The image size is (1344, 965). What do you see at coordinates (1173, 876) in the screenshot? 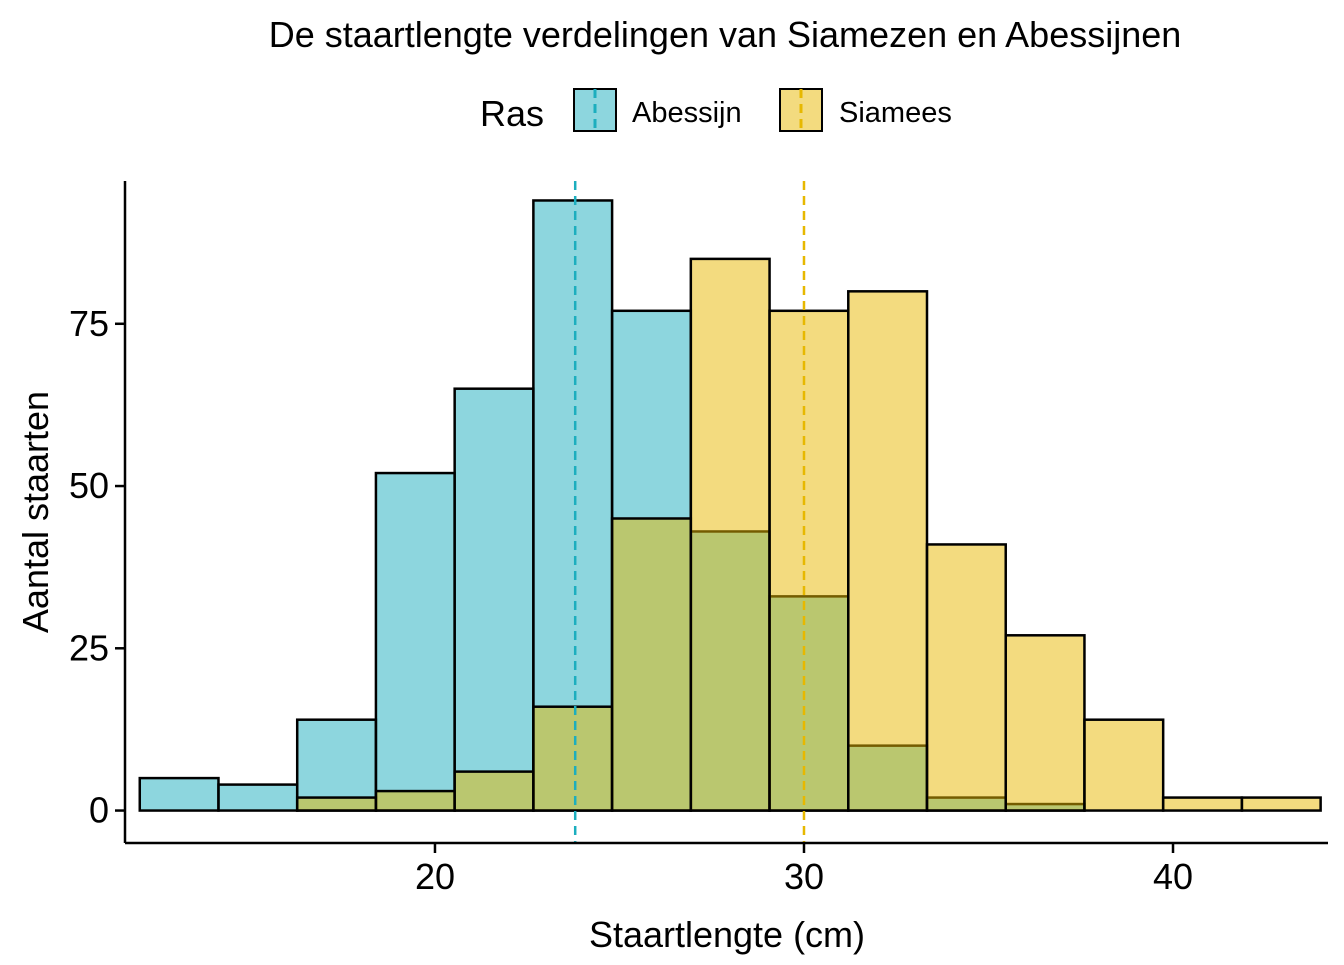
I see `x-tick-label-40: 40` at bounding box center [1173, 876].